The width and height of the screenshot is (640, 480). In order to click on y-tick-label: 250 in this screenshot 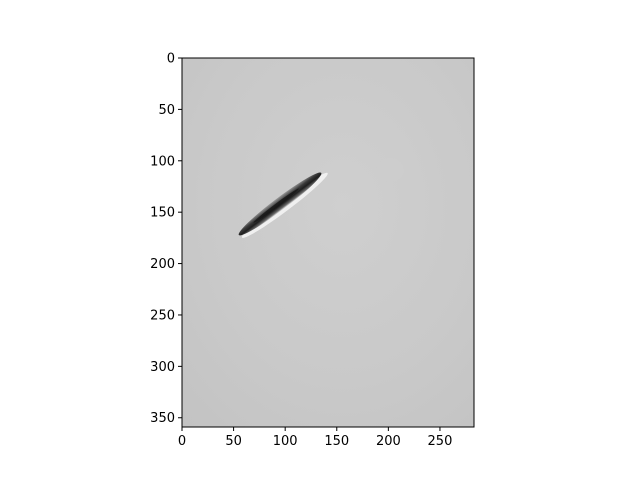, I will do `click(162, 315)`.